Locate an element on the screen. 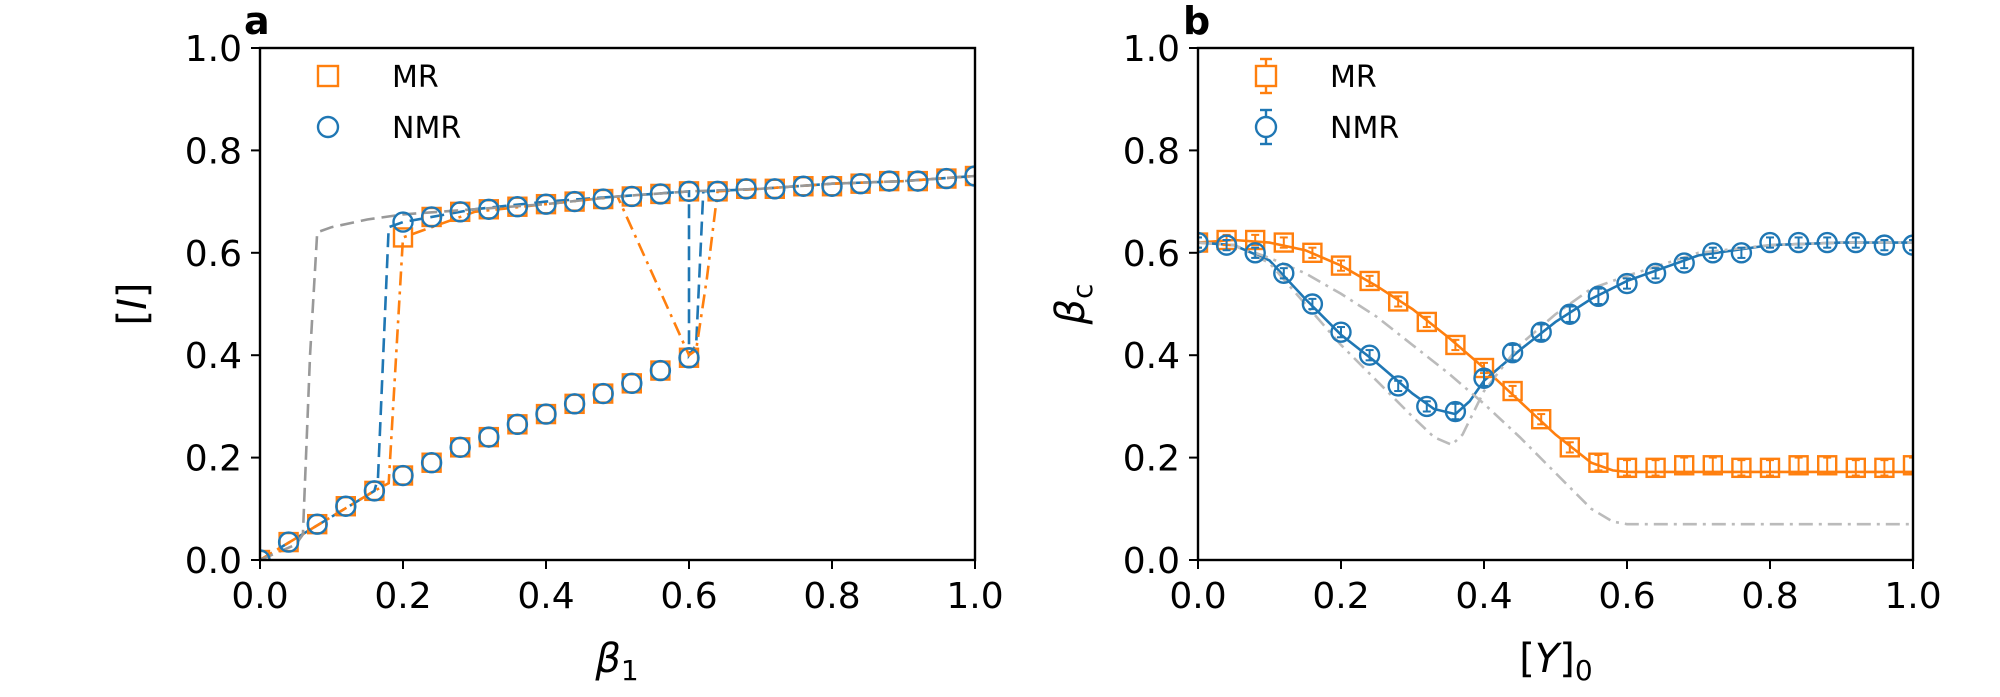  panel-a-x-ticks: 0.0 0.2 0.4 0.6 0.8 1.0 is located at coordinates (617, 588).